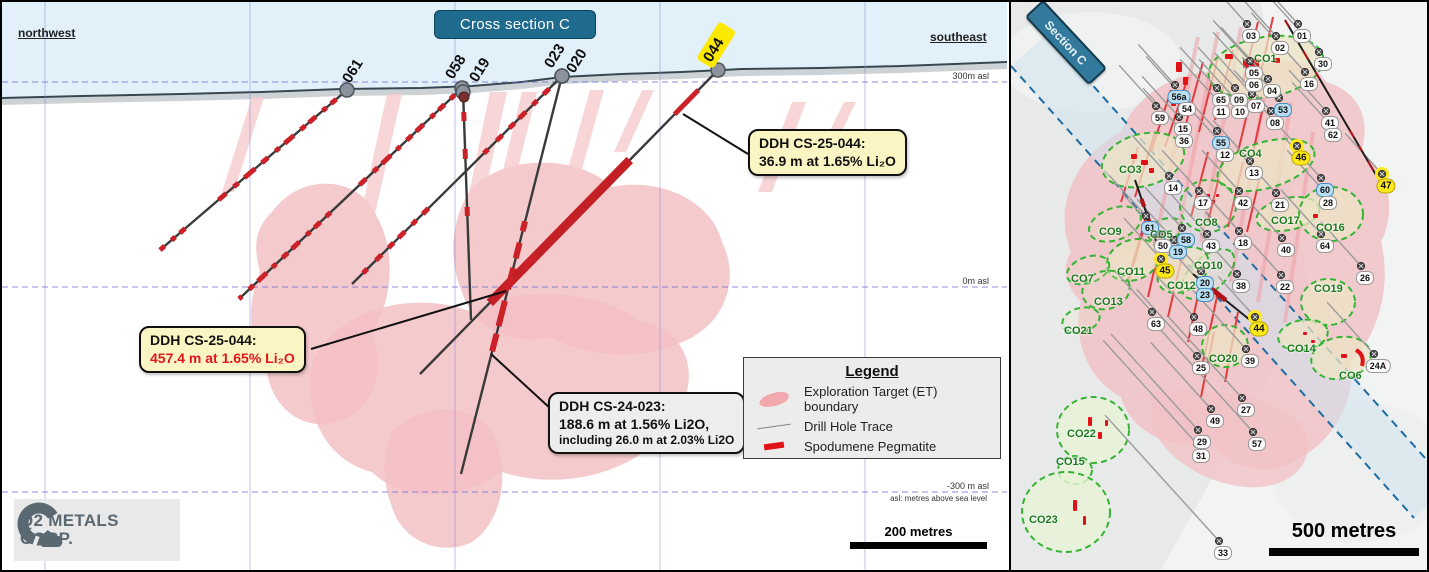  Describe the element at coordinates (958, 37) in the screenshot. I see `direction-southeast: southeast` at that location.